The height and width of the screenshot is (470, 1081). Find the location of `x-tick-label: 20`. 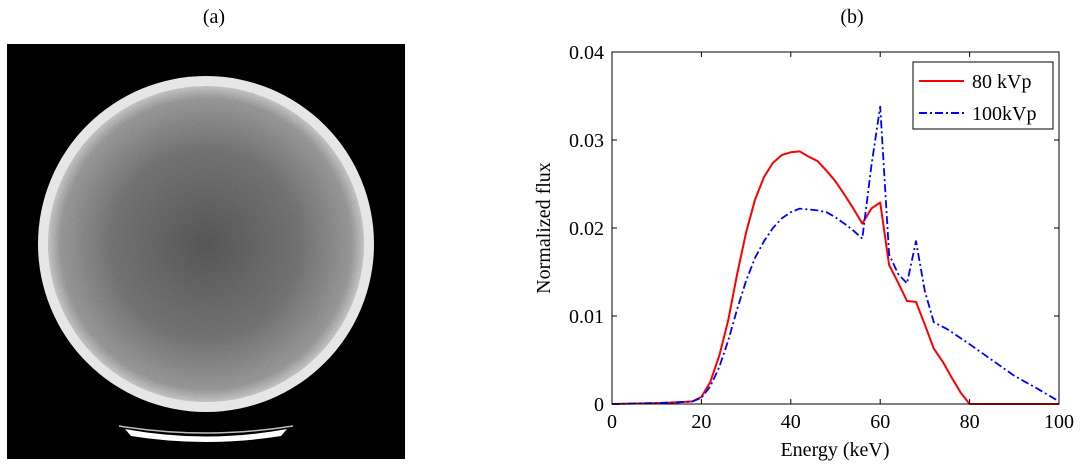

x-tick-label: 20 is located at coordinates (701, 422).